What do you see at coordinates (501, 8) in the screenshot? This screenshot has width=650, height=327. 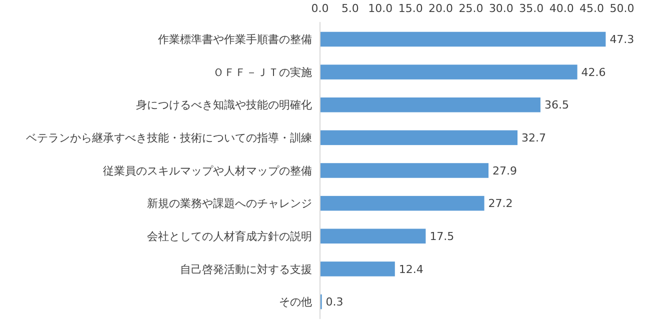 I see `x-tick-label: 30.0` at bounding box center [501, 8].